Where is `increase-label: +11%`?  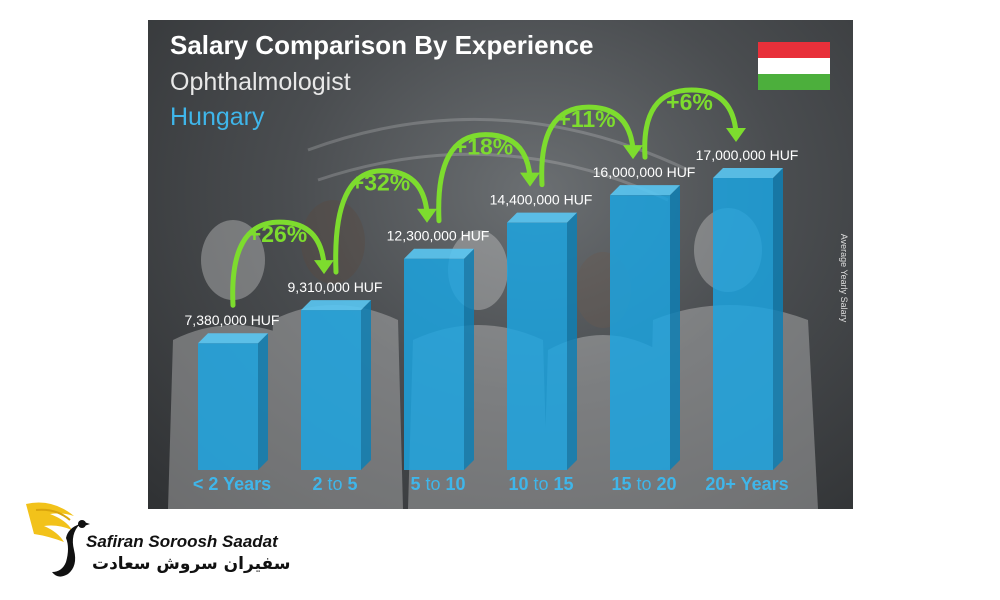
increase-label: +11% is located at coordinates (586, 119).